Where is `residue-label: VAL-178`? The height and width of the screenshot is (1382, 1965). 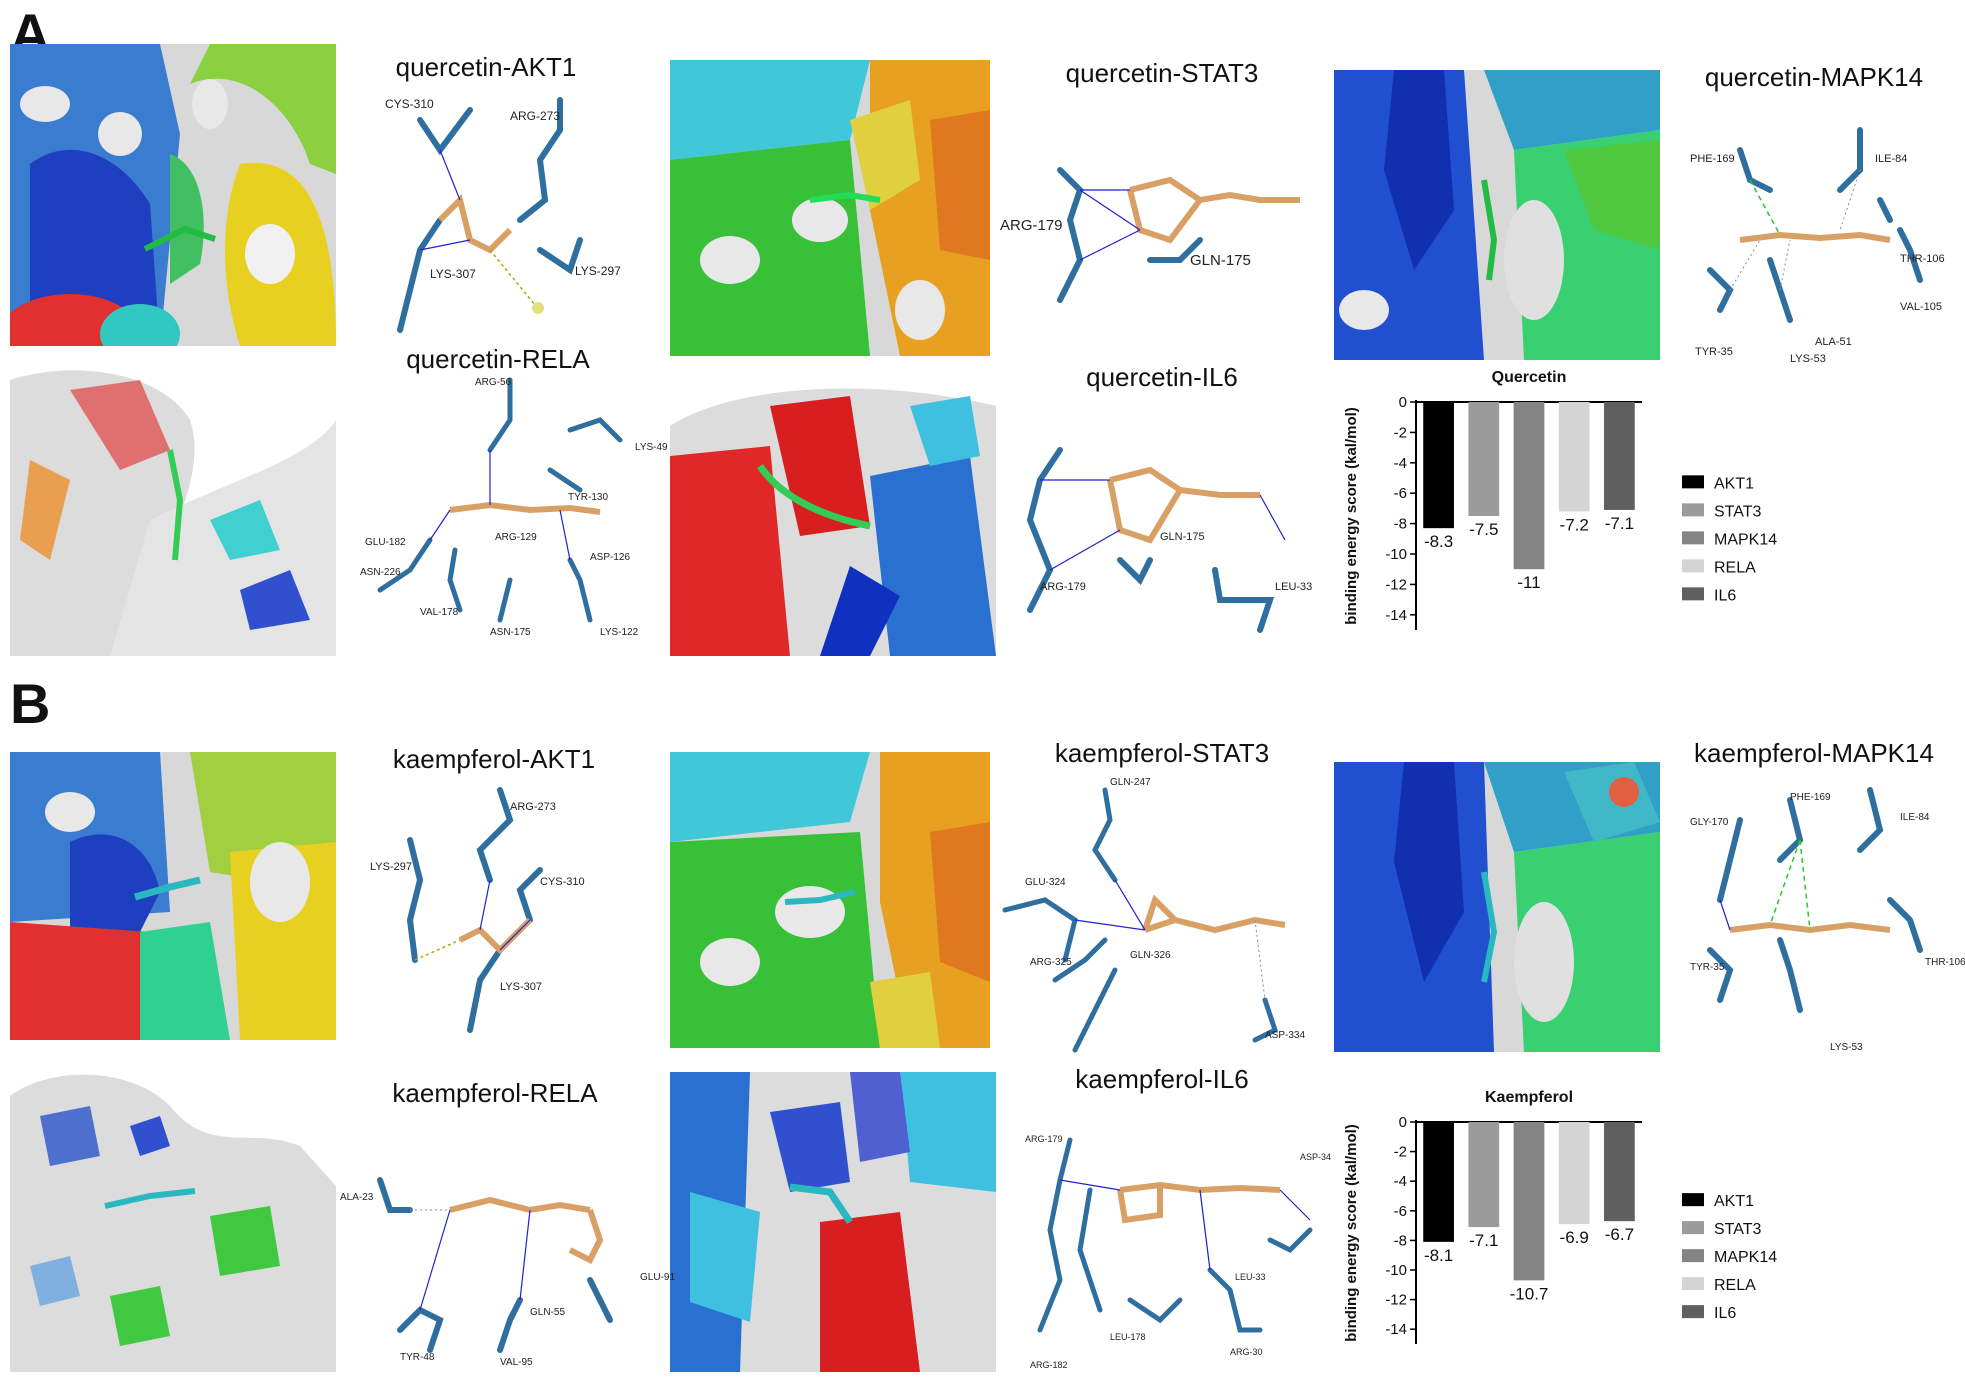
residue-label: VAL-178 is located at coordinates (439, 612).